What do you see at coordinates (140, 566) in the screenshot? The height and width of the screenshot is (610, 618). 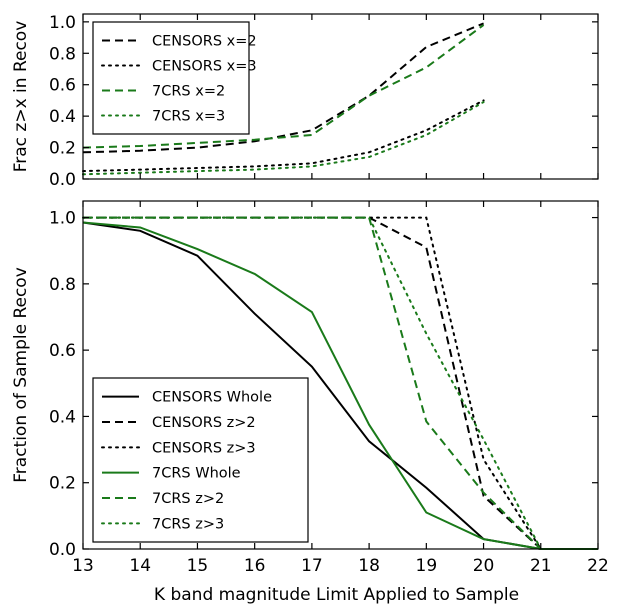 I see `x-tick-label: 14` at bounding box center [140, 566].